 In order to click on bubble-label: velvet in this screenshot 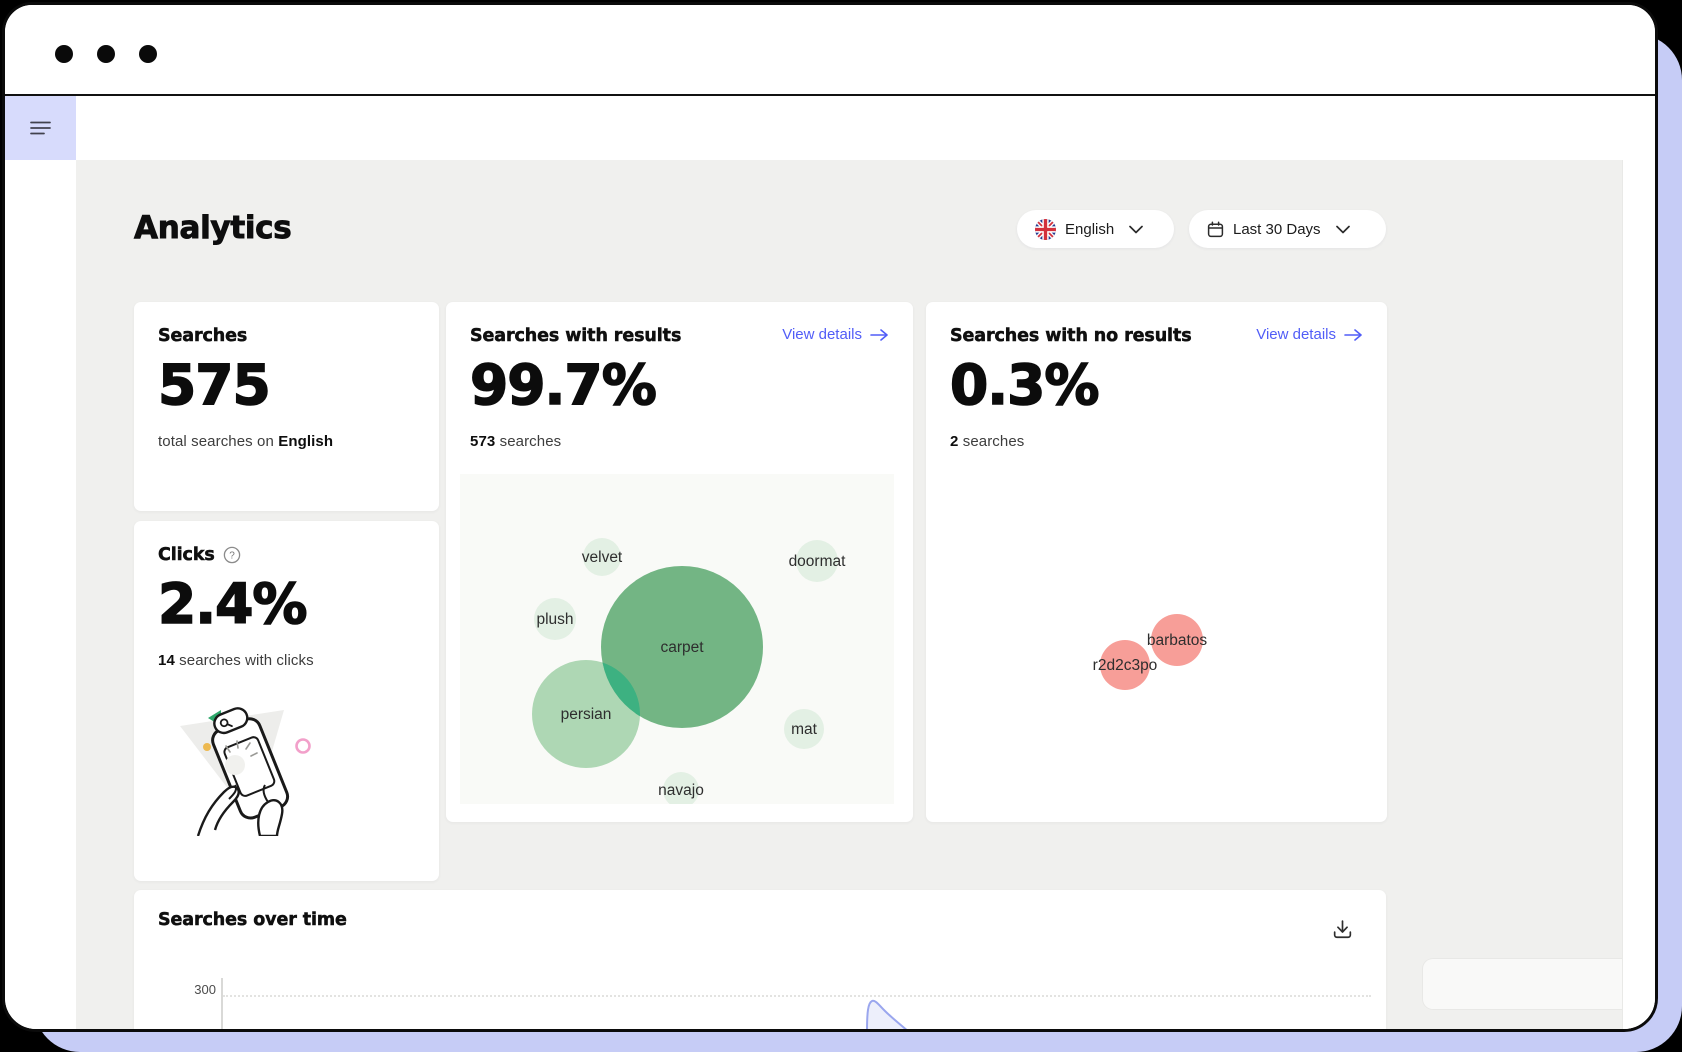, I will do `click(602, 557)`.